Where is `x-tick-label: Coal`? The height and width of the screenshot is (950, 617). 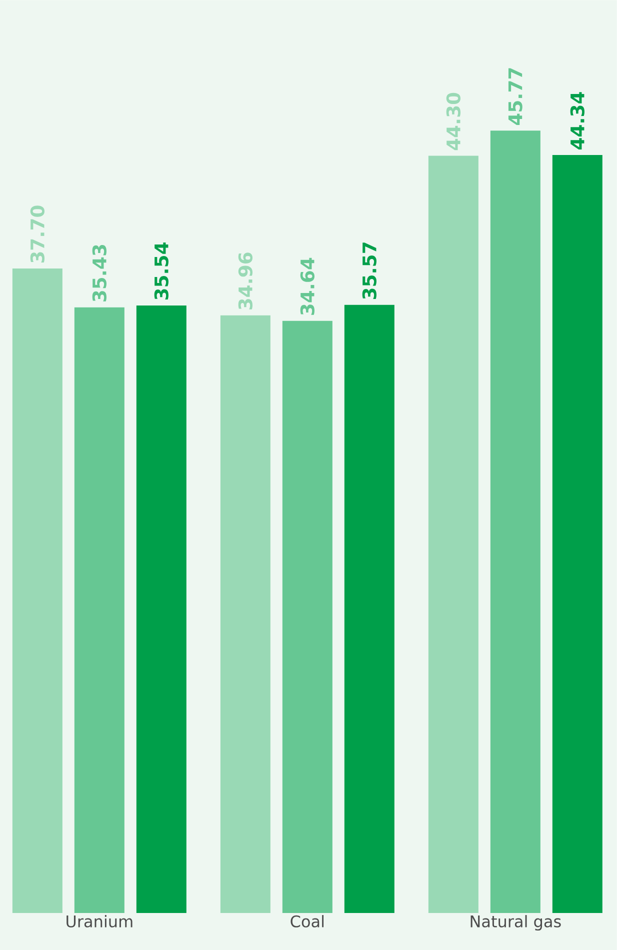 x-tick-label: Coal is located at coordinates (307, 921).